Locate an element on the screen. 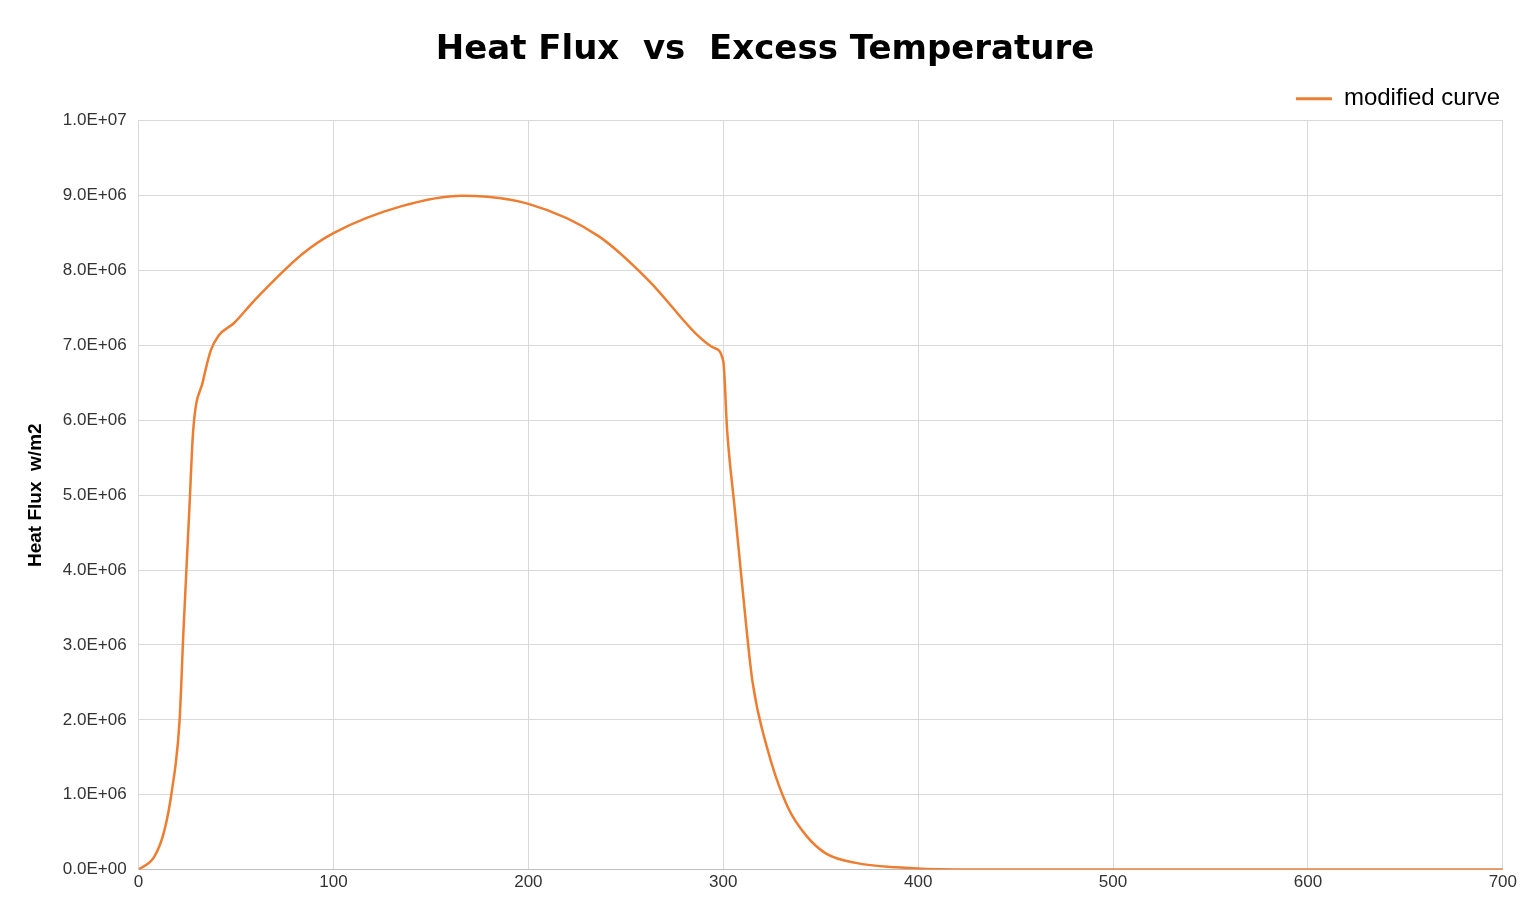 The image size is (1520, 901). x-tick-label: 500 is located at coordinates (1113, 882).